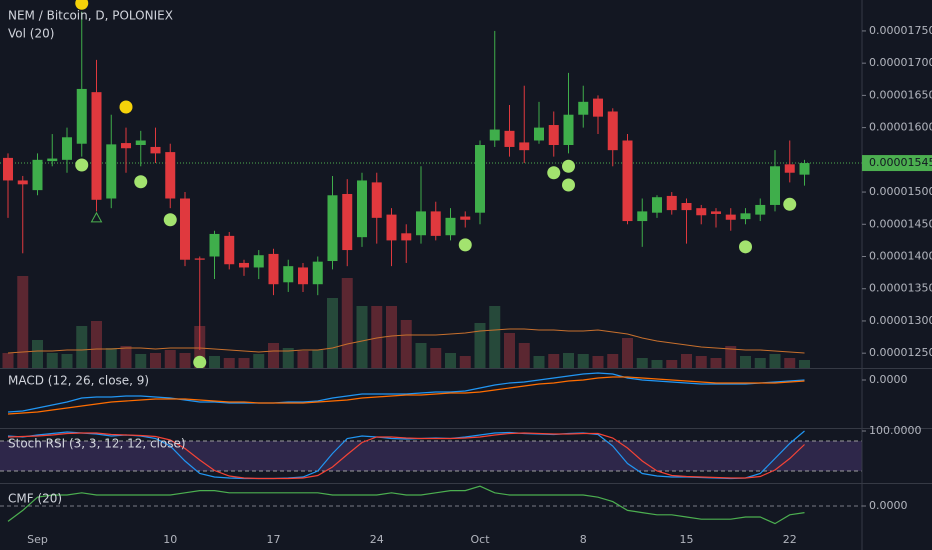 Image resolution: width=932 pixels, height=550 pixels. What do you see at coordinates (31, 34) in the screenshot?
I see `volume-title: Vol (20)` at bounding box center [31, 34].